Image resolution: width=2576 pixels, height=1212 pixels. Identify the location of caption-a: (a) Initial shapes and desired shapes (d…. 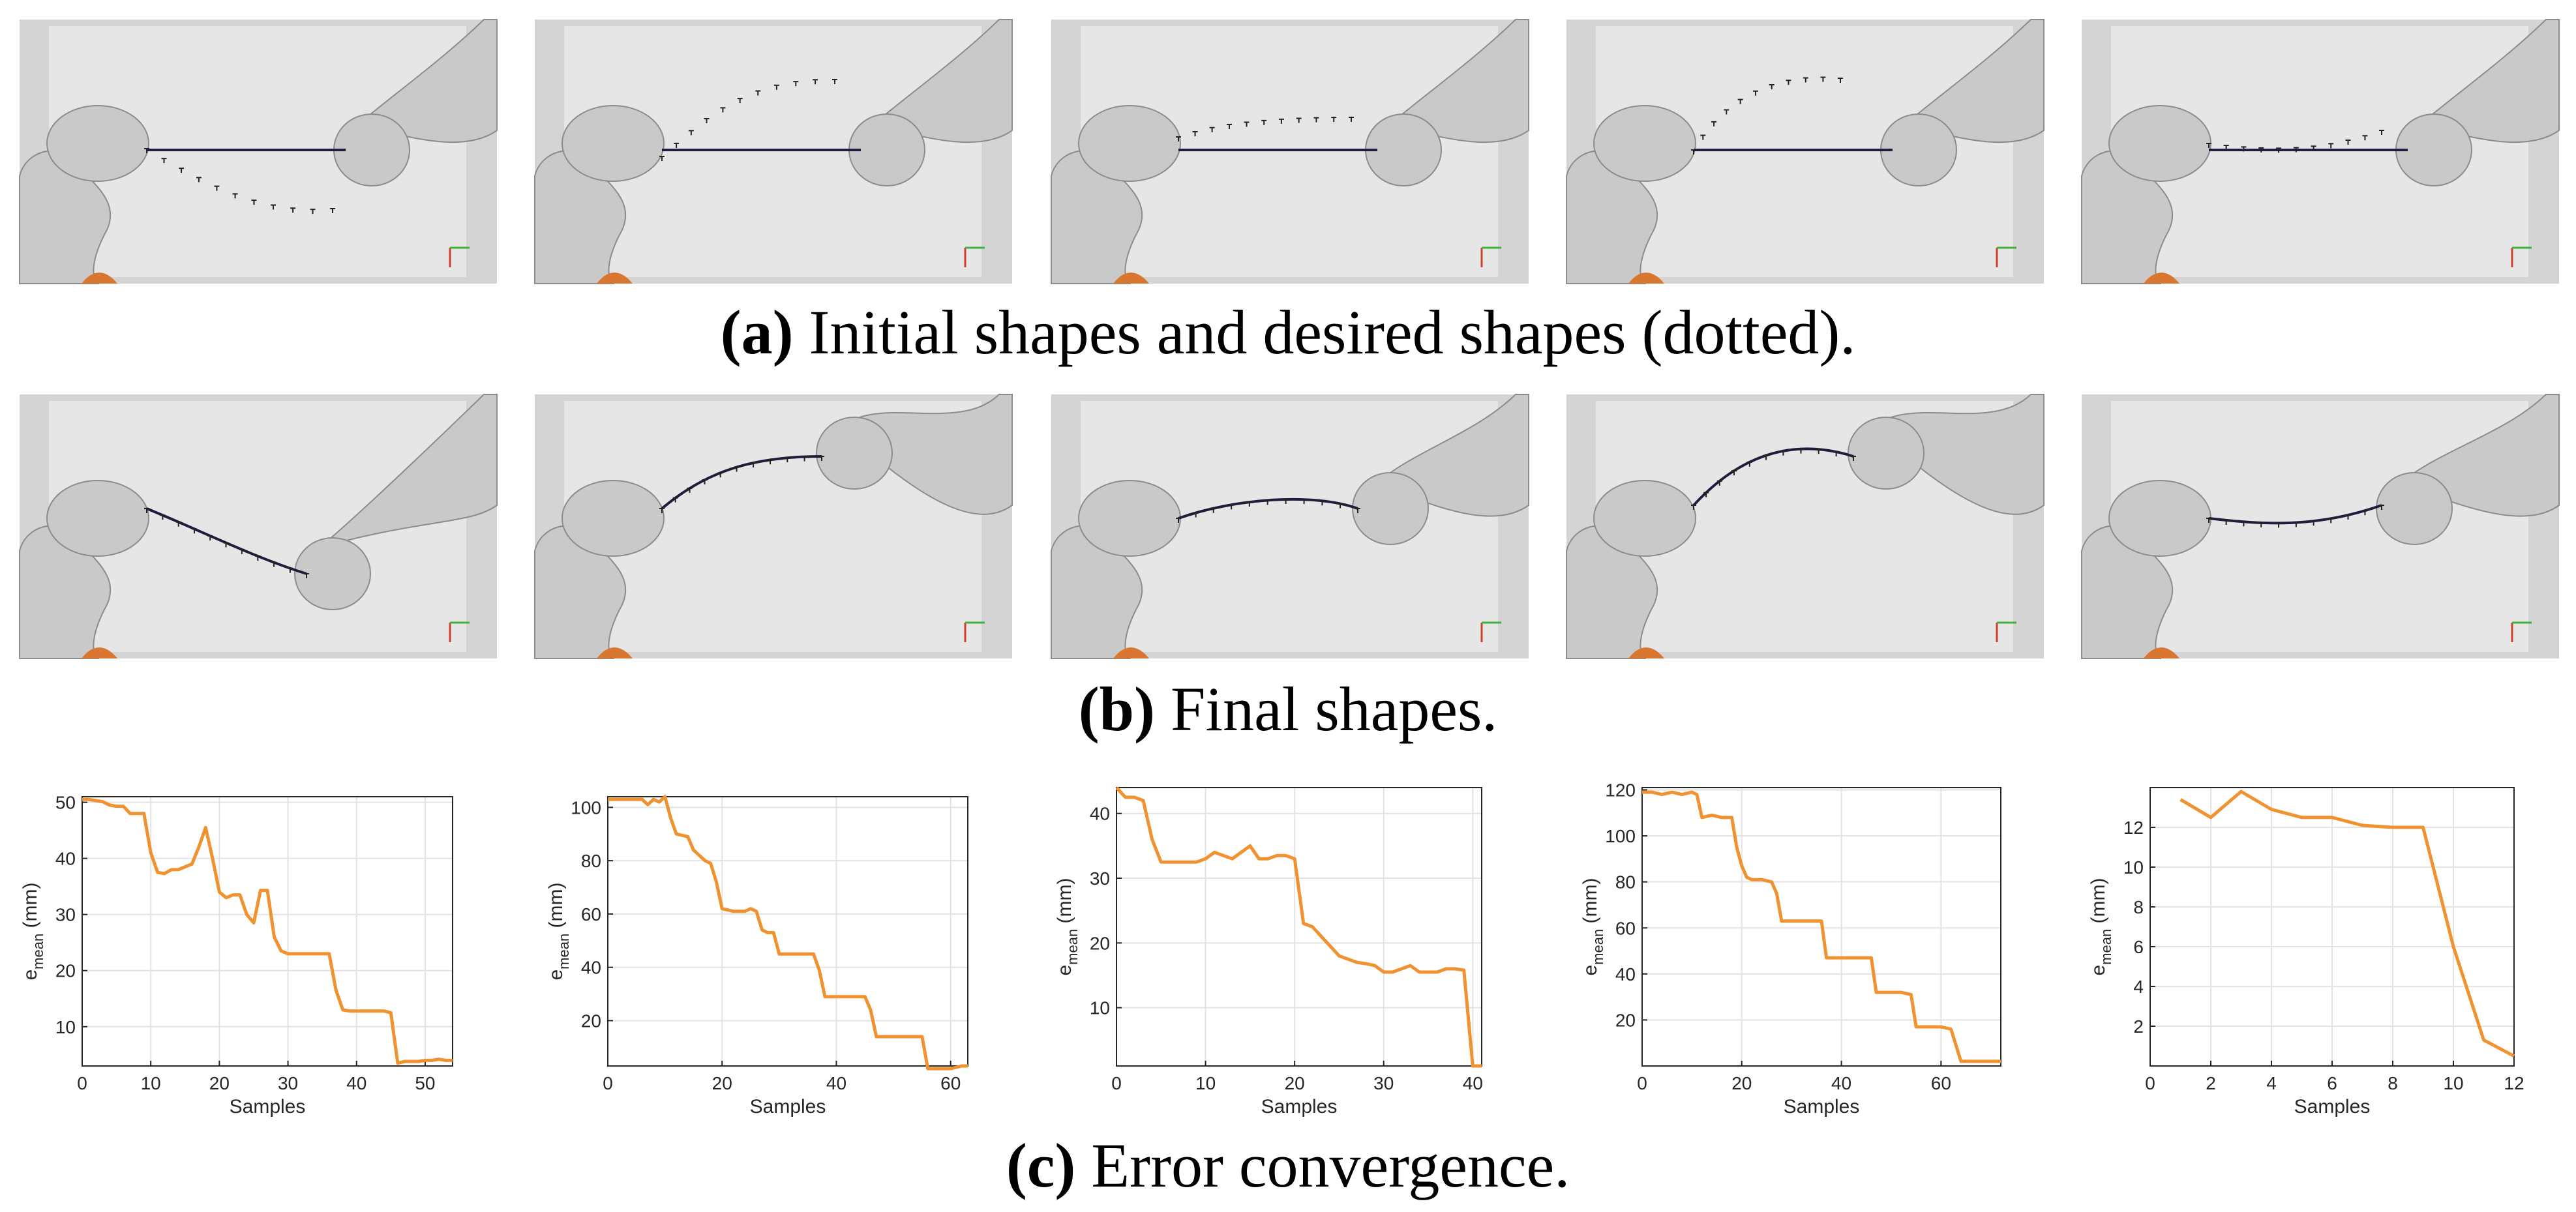
(1288, 332).